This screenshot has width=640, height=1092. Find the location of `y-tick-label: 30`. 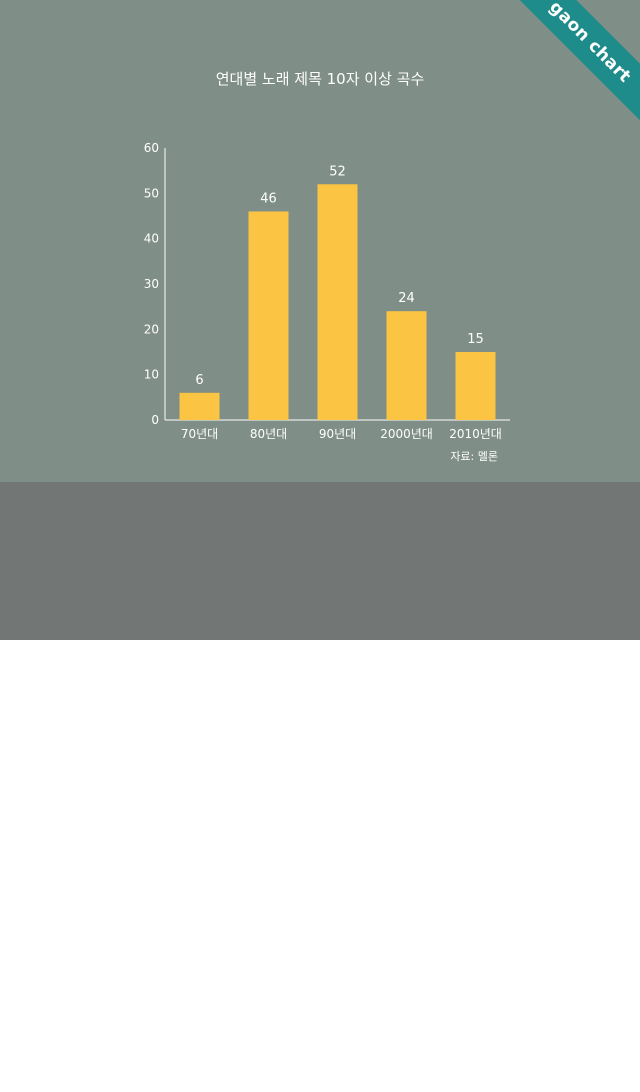

y-tick-label: 30 is located at coordinates (151, 284).